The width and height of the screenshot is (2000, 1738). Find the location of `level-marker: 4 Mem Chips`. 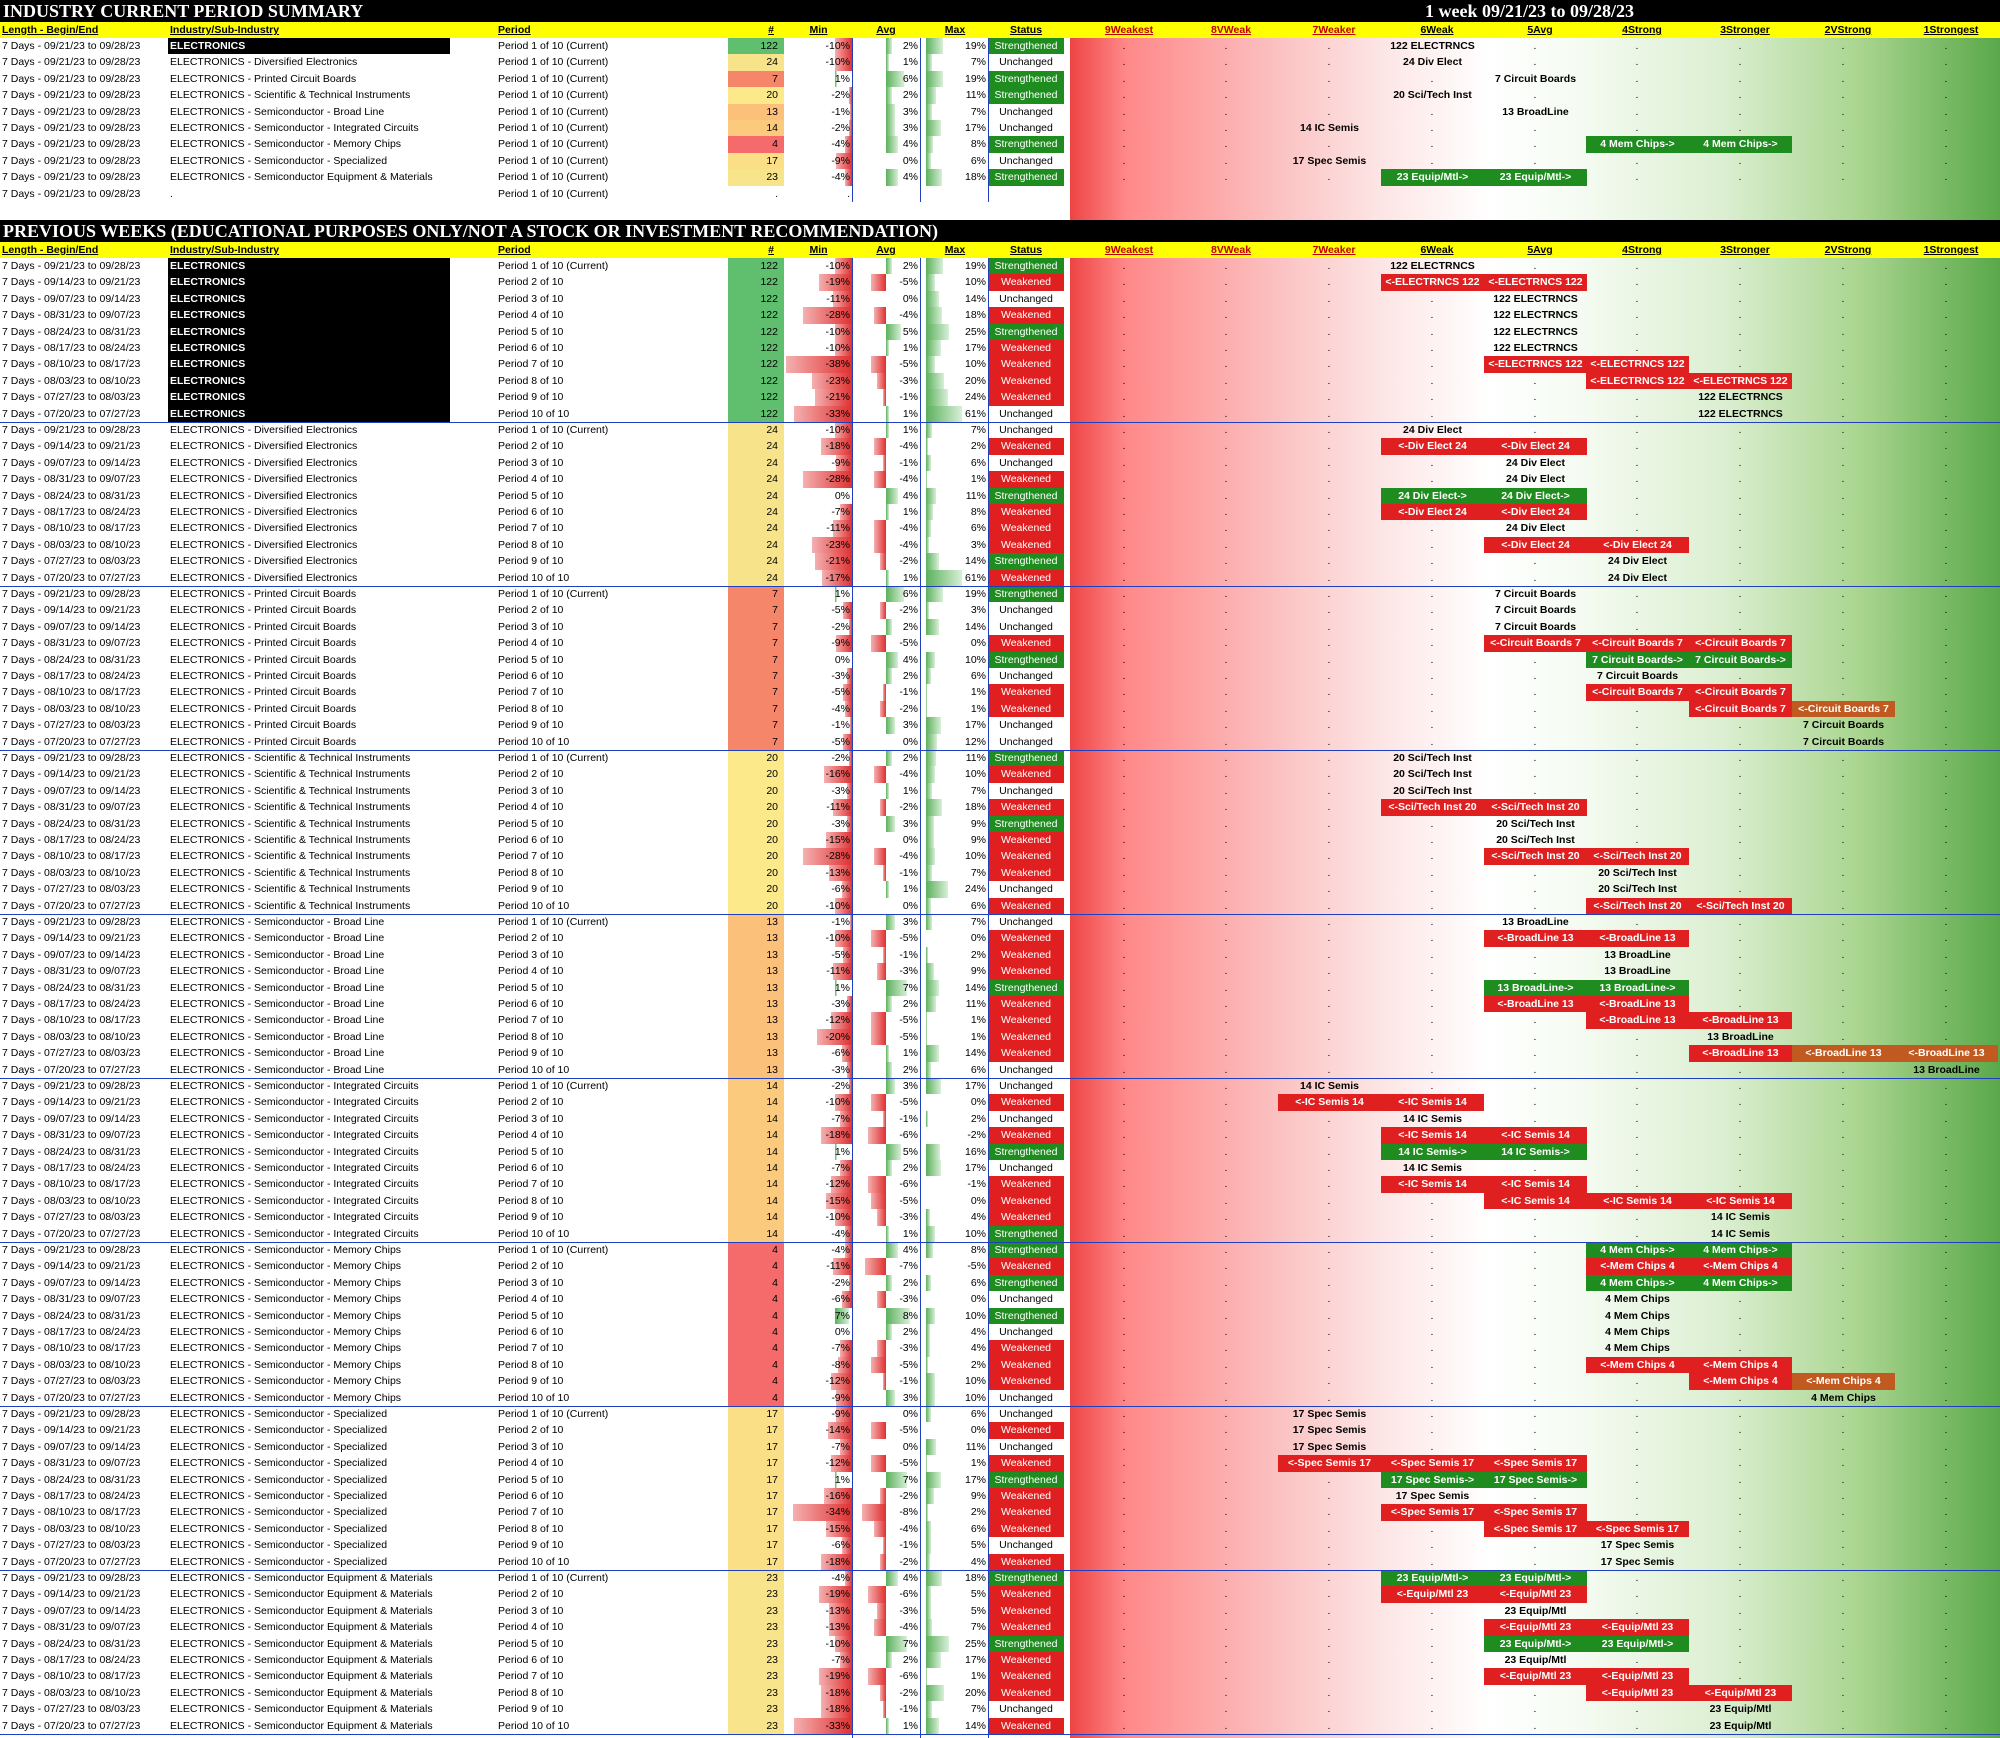

level-marker: 4 Mem Chips is located at coordinates (1637, 1315).